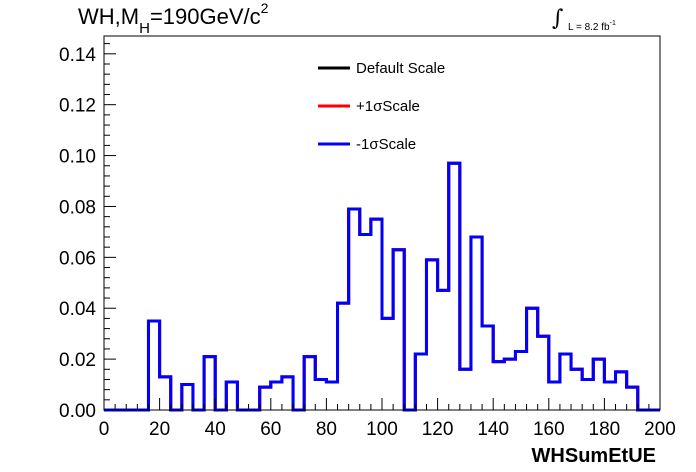  Describe the element at coordinates (159, 429) in the screenshot. I see `x-tick-label: 20` at that location.